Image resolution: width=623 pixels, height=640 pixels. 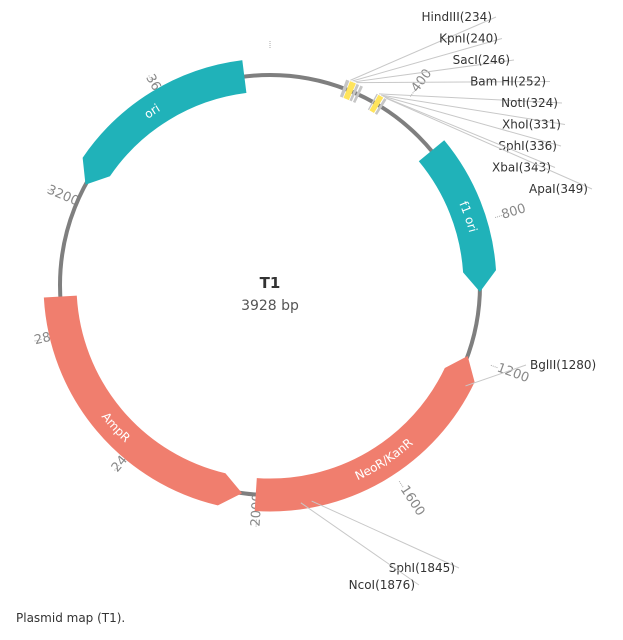 I want to click on plasmid-size: 3928 bp, so click(x=270, y=306).